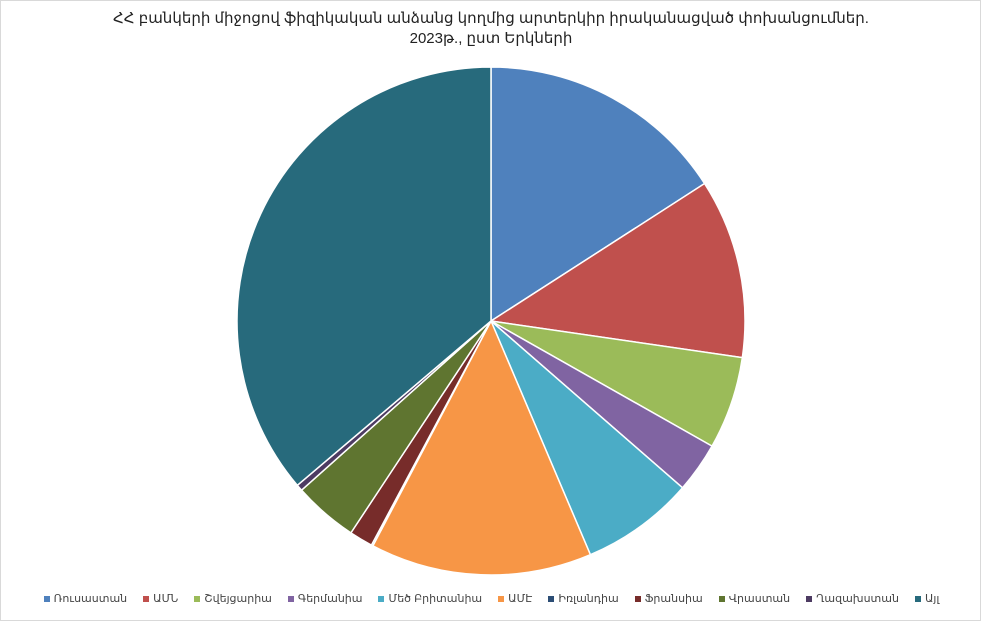  Describe the element at coordinates (857, 599) in the screenshot. I see `legend-label: Ղազախստան` at that location.